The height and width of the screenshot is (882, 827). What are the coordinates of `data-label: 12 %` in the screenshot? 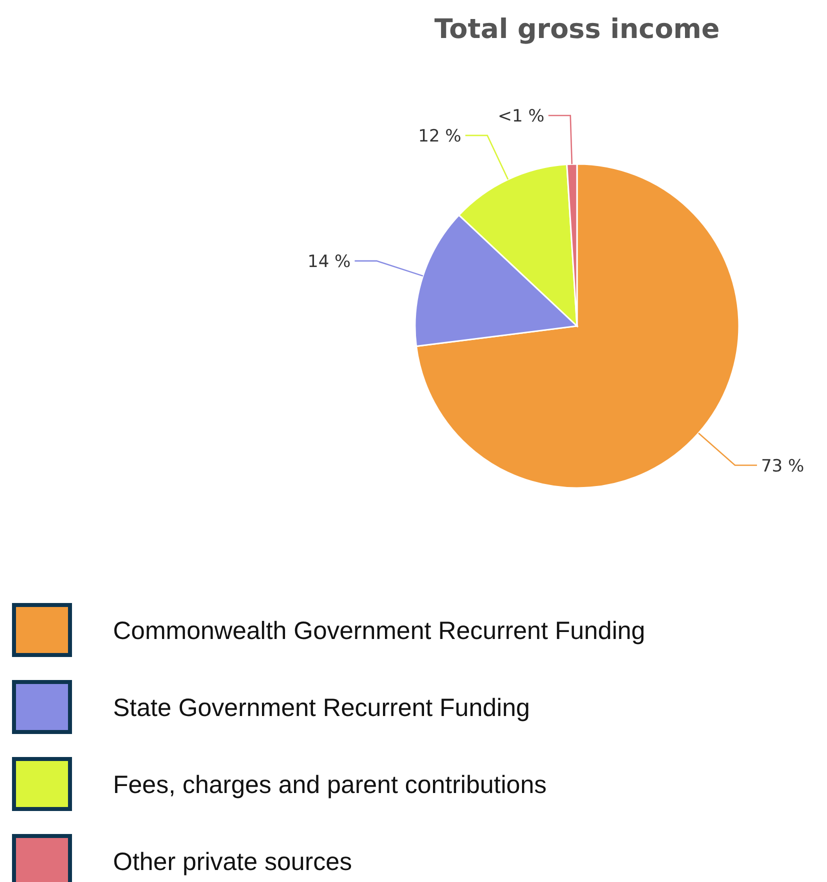 It's located at (440, 136).